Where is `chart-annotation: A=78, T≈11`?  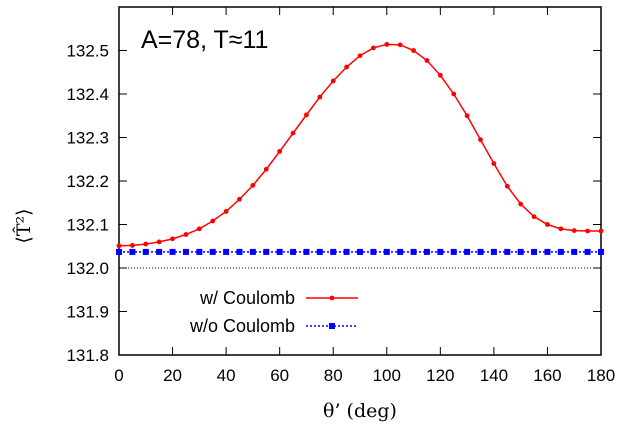
chart-annotation: A=78, T≈11 is located at coordinates (204, 40).